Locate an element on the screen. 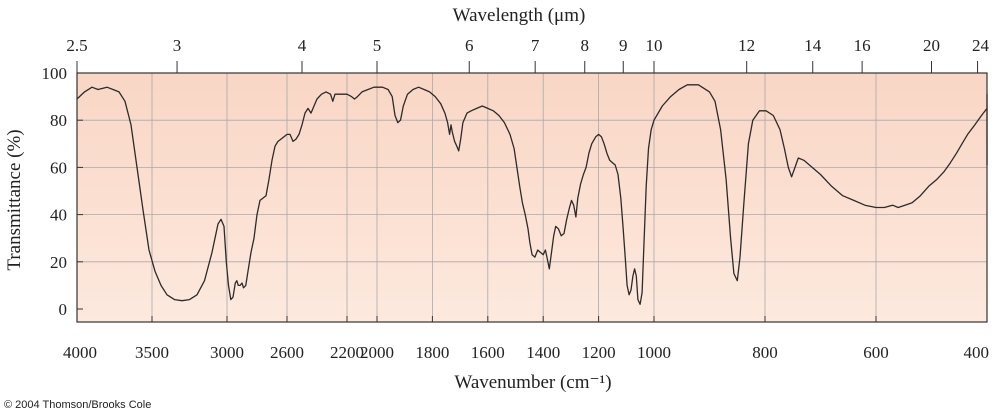  top-tick-label: 9 is located at coordinates (623, 45).